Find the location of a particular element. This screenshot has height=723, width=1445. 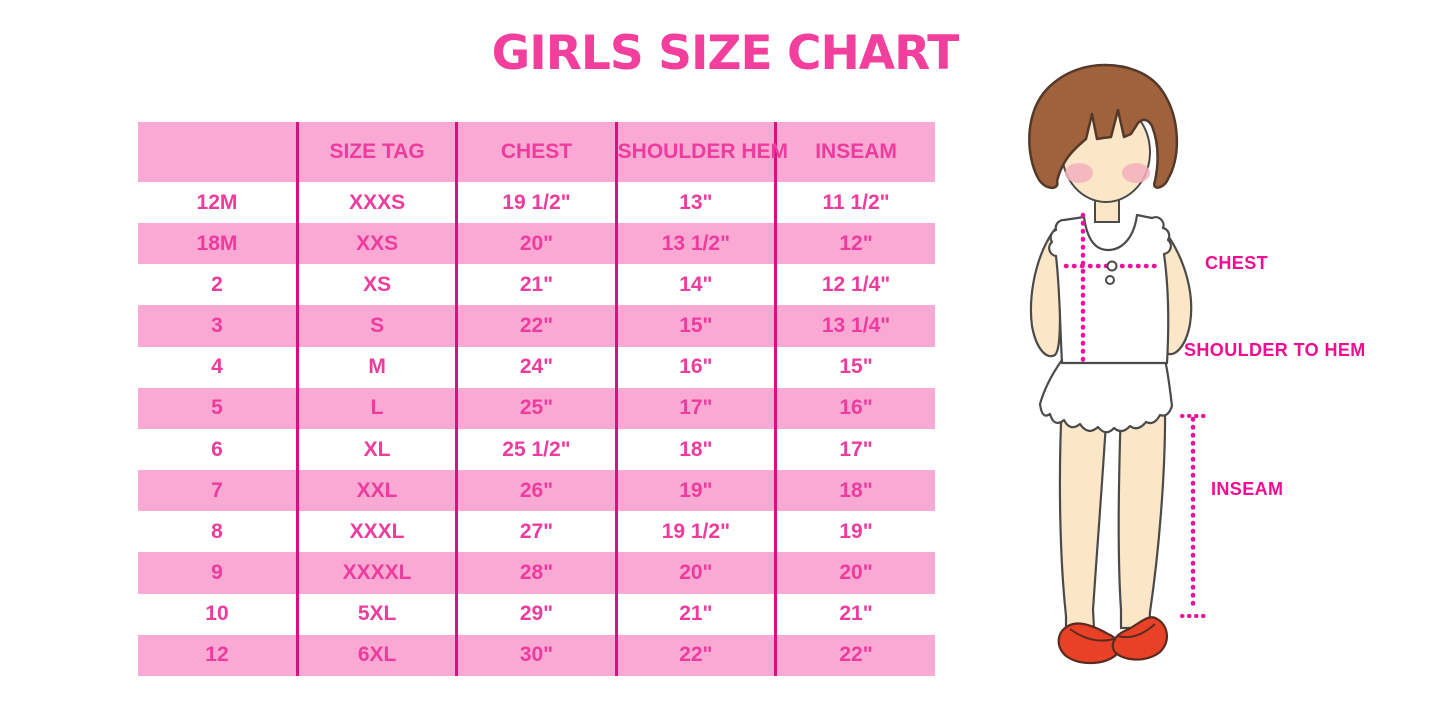

table-row: 10 5XL 29" 21" 21" is located at coordinates (536, 614).